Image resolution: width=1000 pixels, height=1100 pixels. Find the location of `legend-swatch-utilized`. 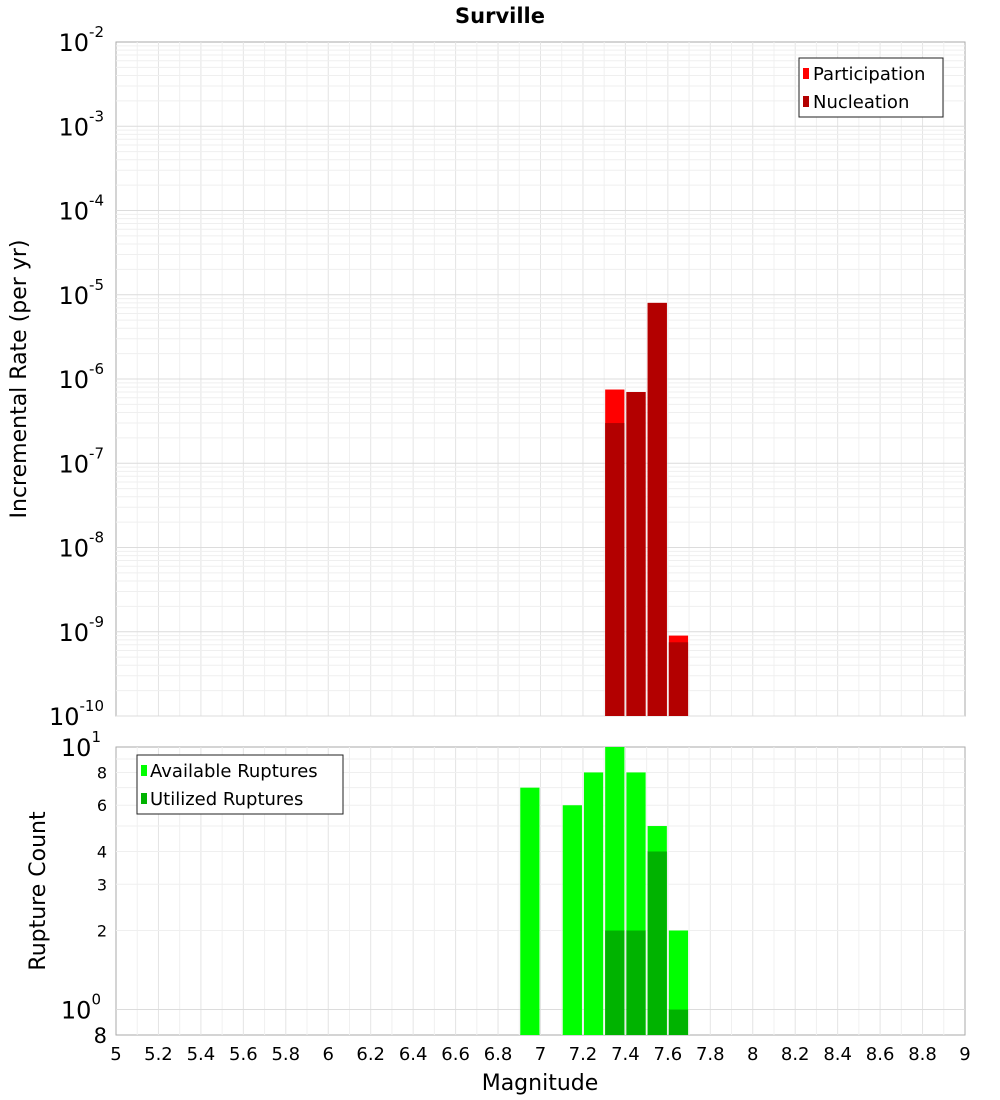

legend-swatch-utilized is located at coordinates (144, 798).